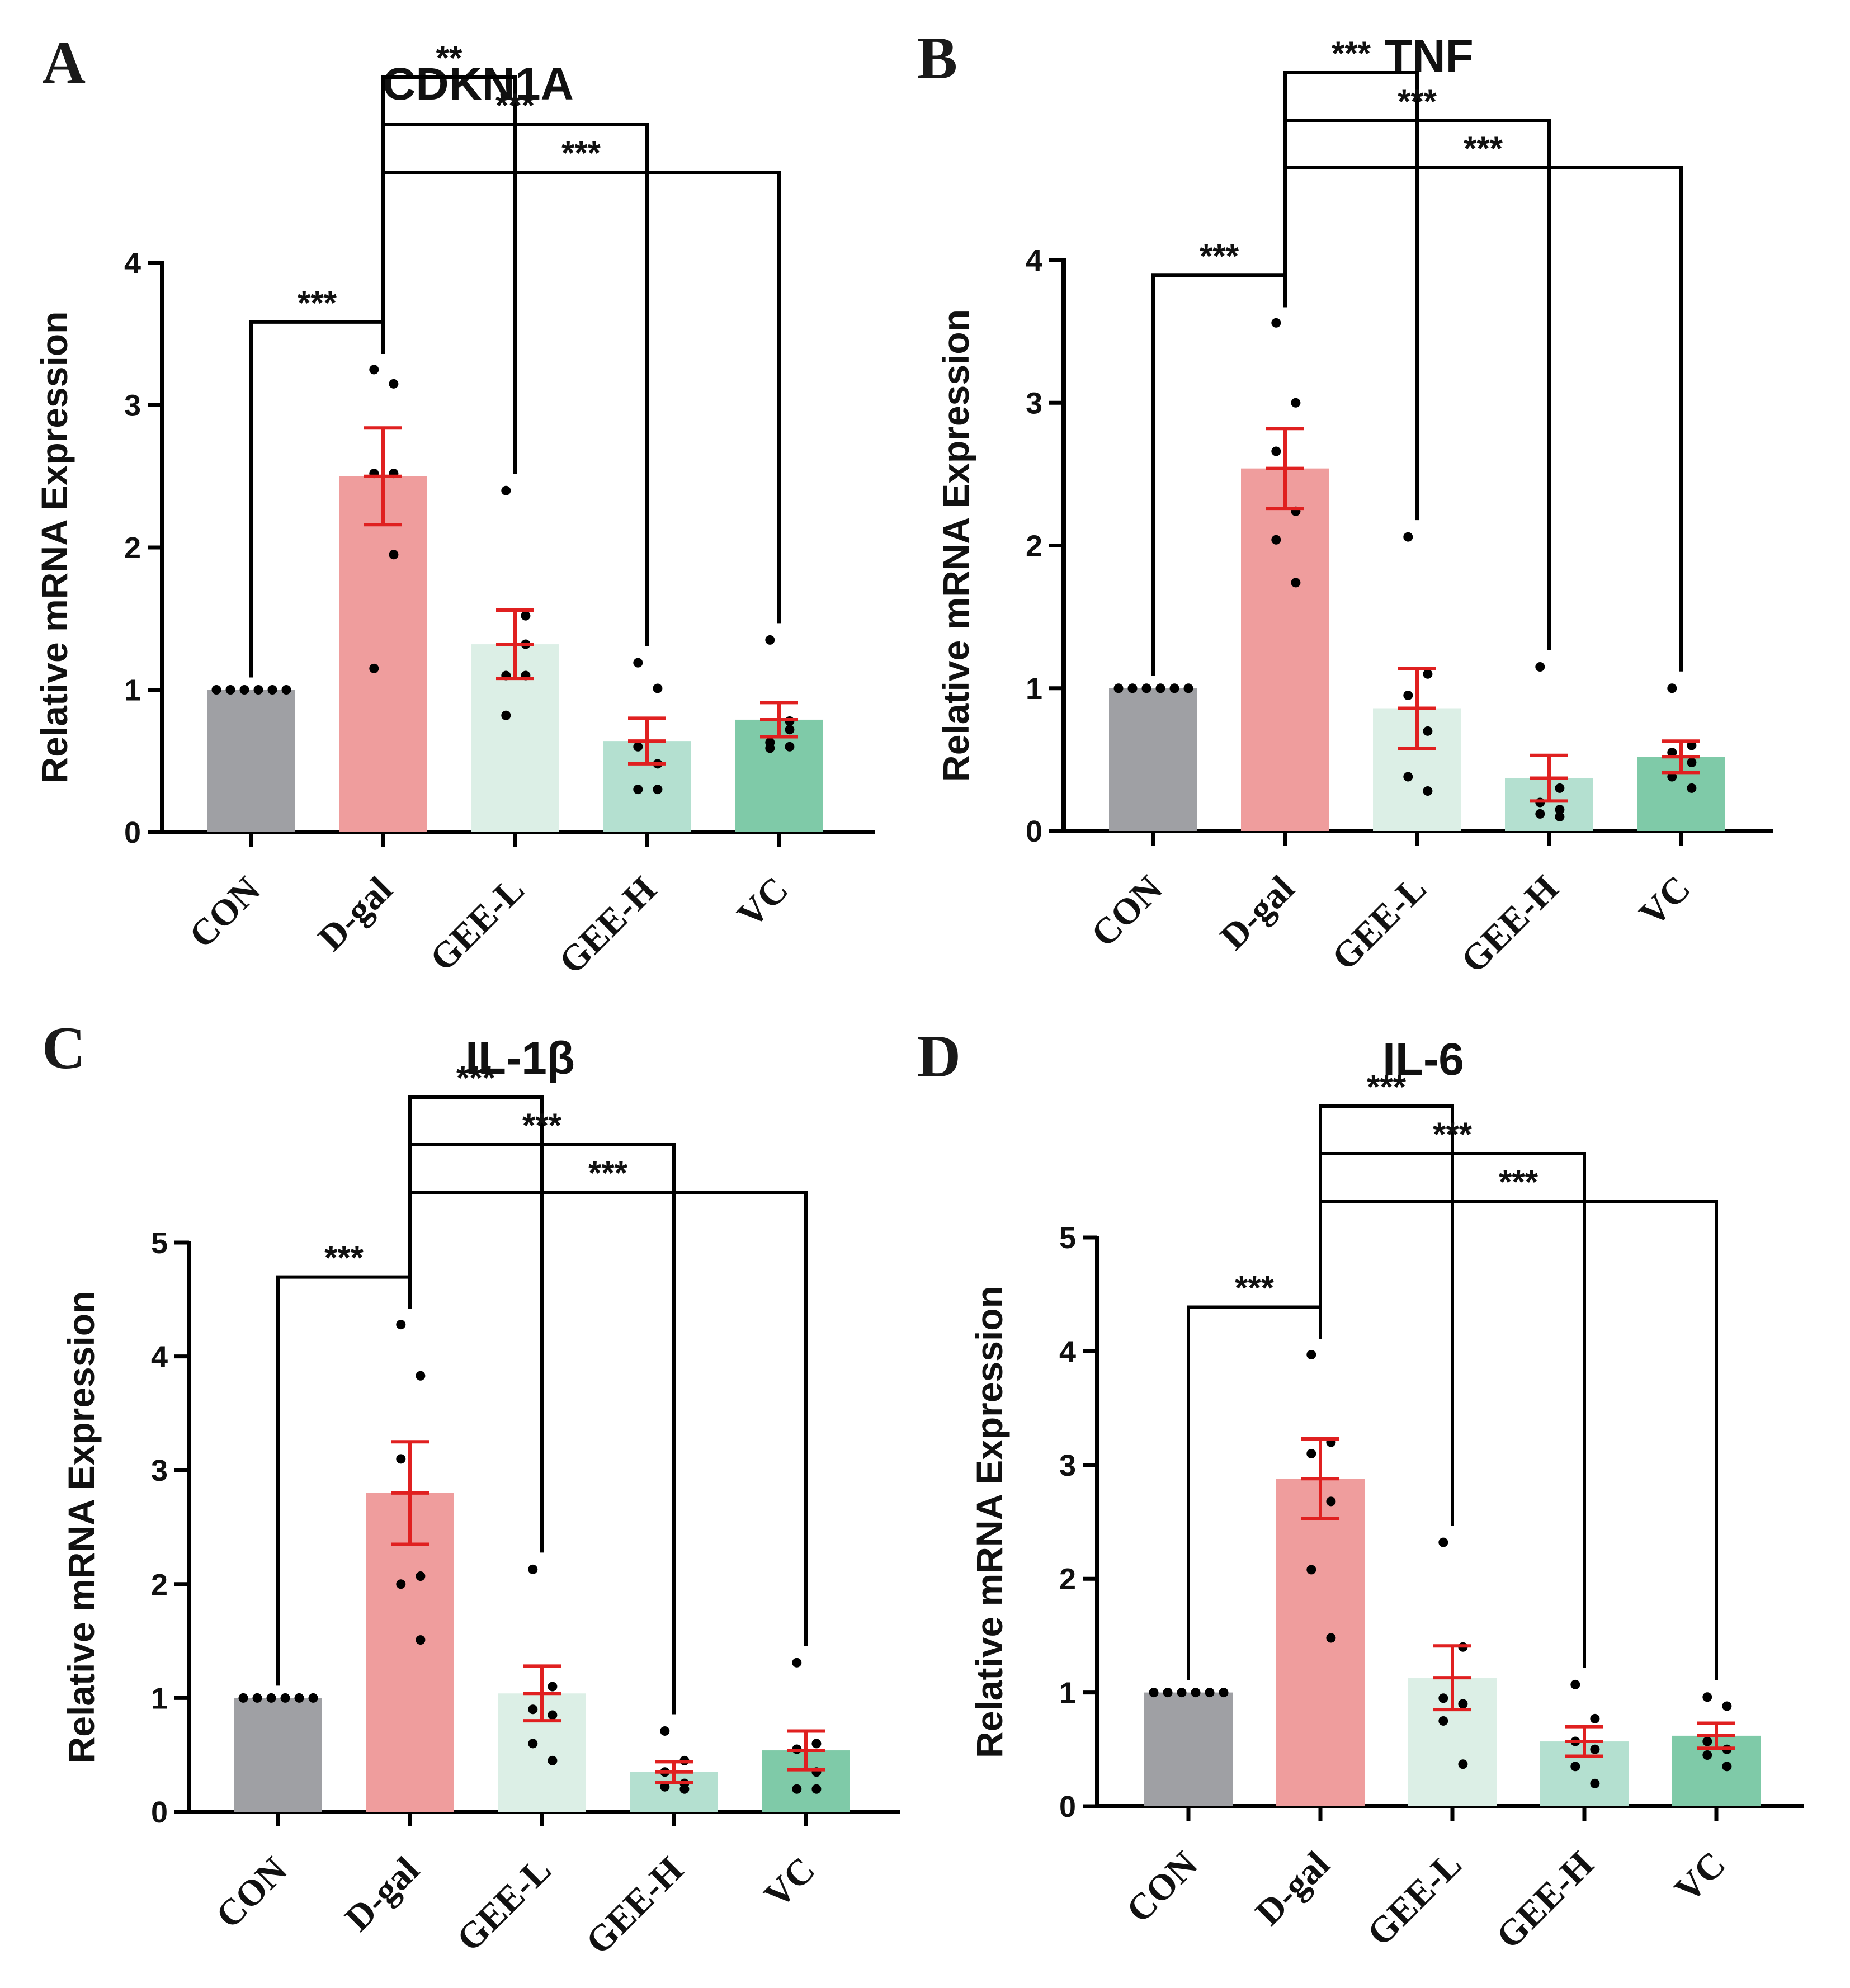 The height and width of the screenshot is (1988, 1850). What do you see at coordinates (939, 1056) in the screenshot?
I see `panel-letter: D` at bounding box center [939, 1056].